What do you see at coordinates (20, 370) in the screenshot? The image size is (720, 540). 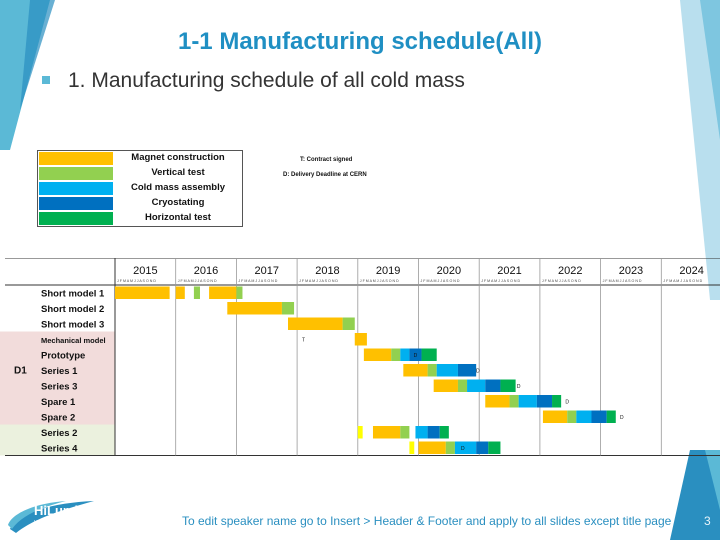 I see `group-label: D1` at bounding box center [20, 370].